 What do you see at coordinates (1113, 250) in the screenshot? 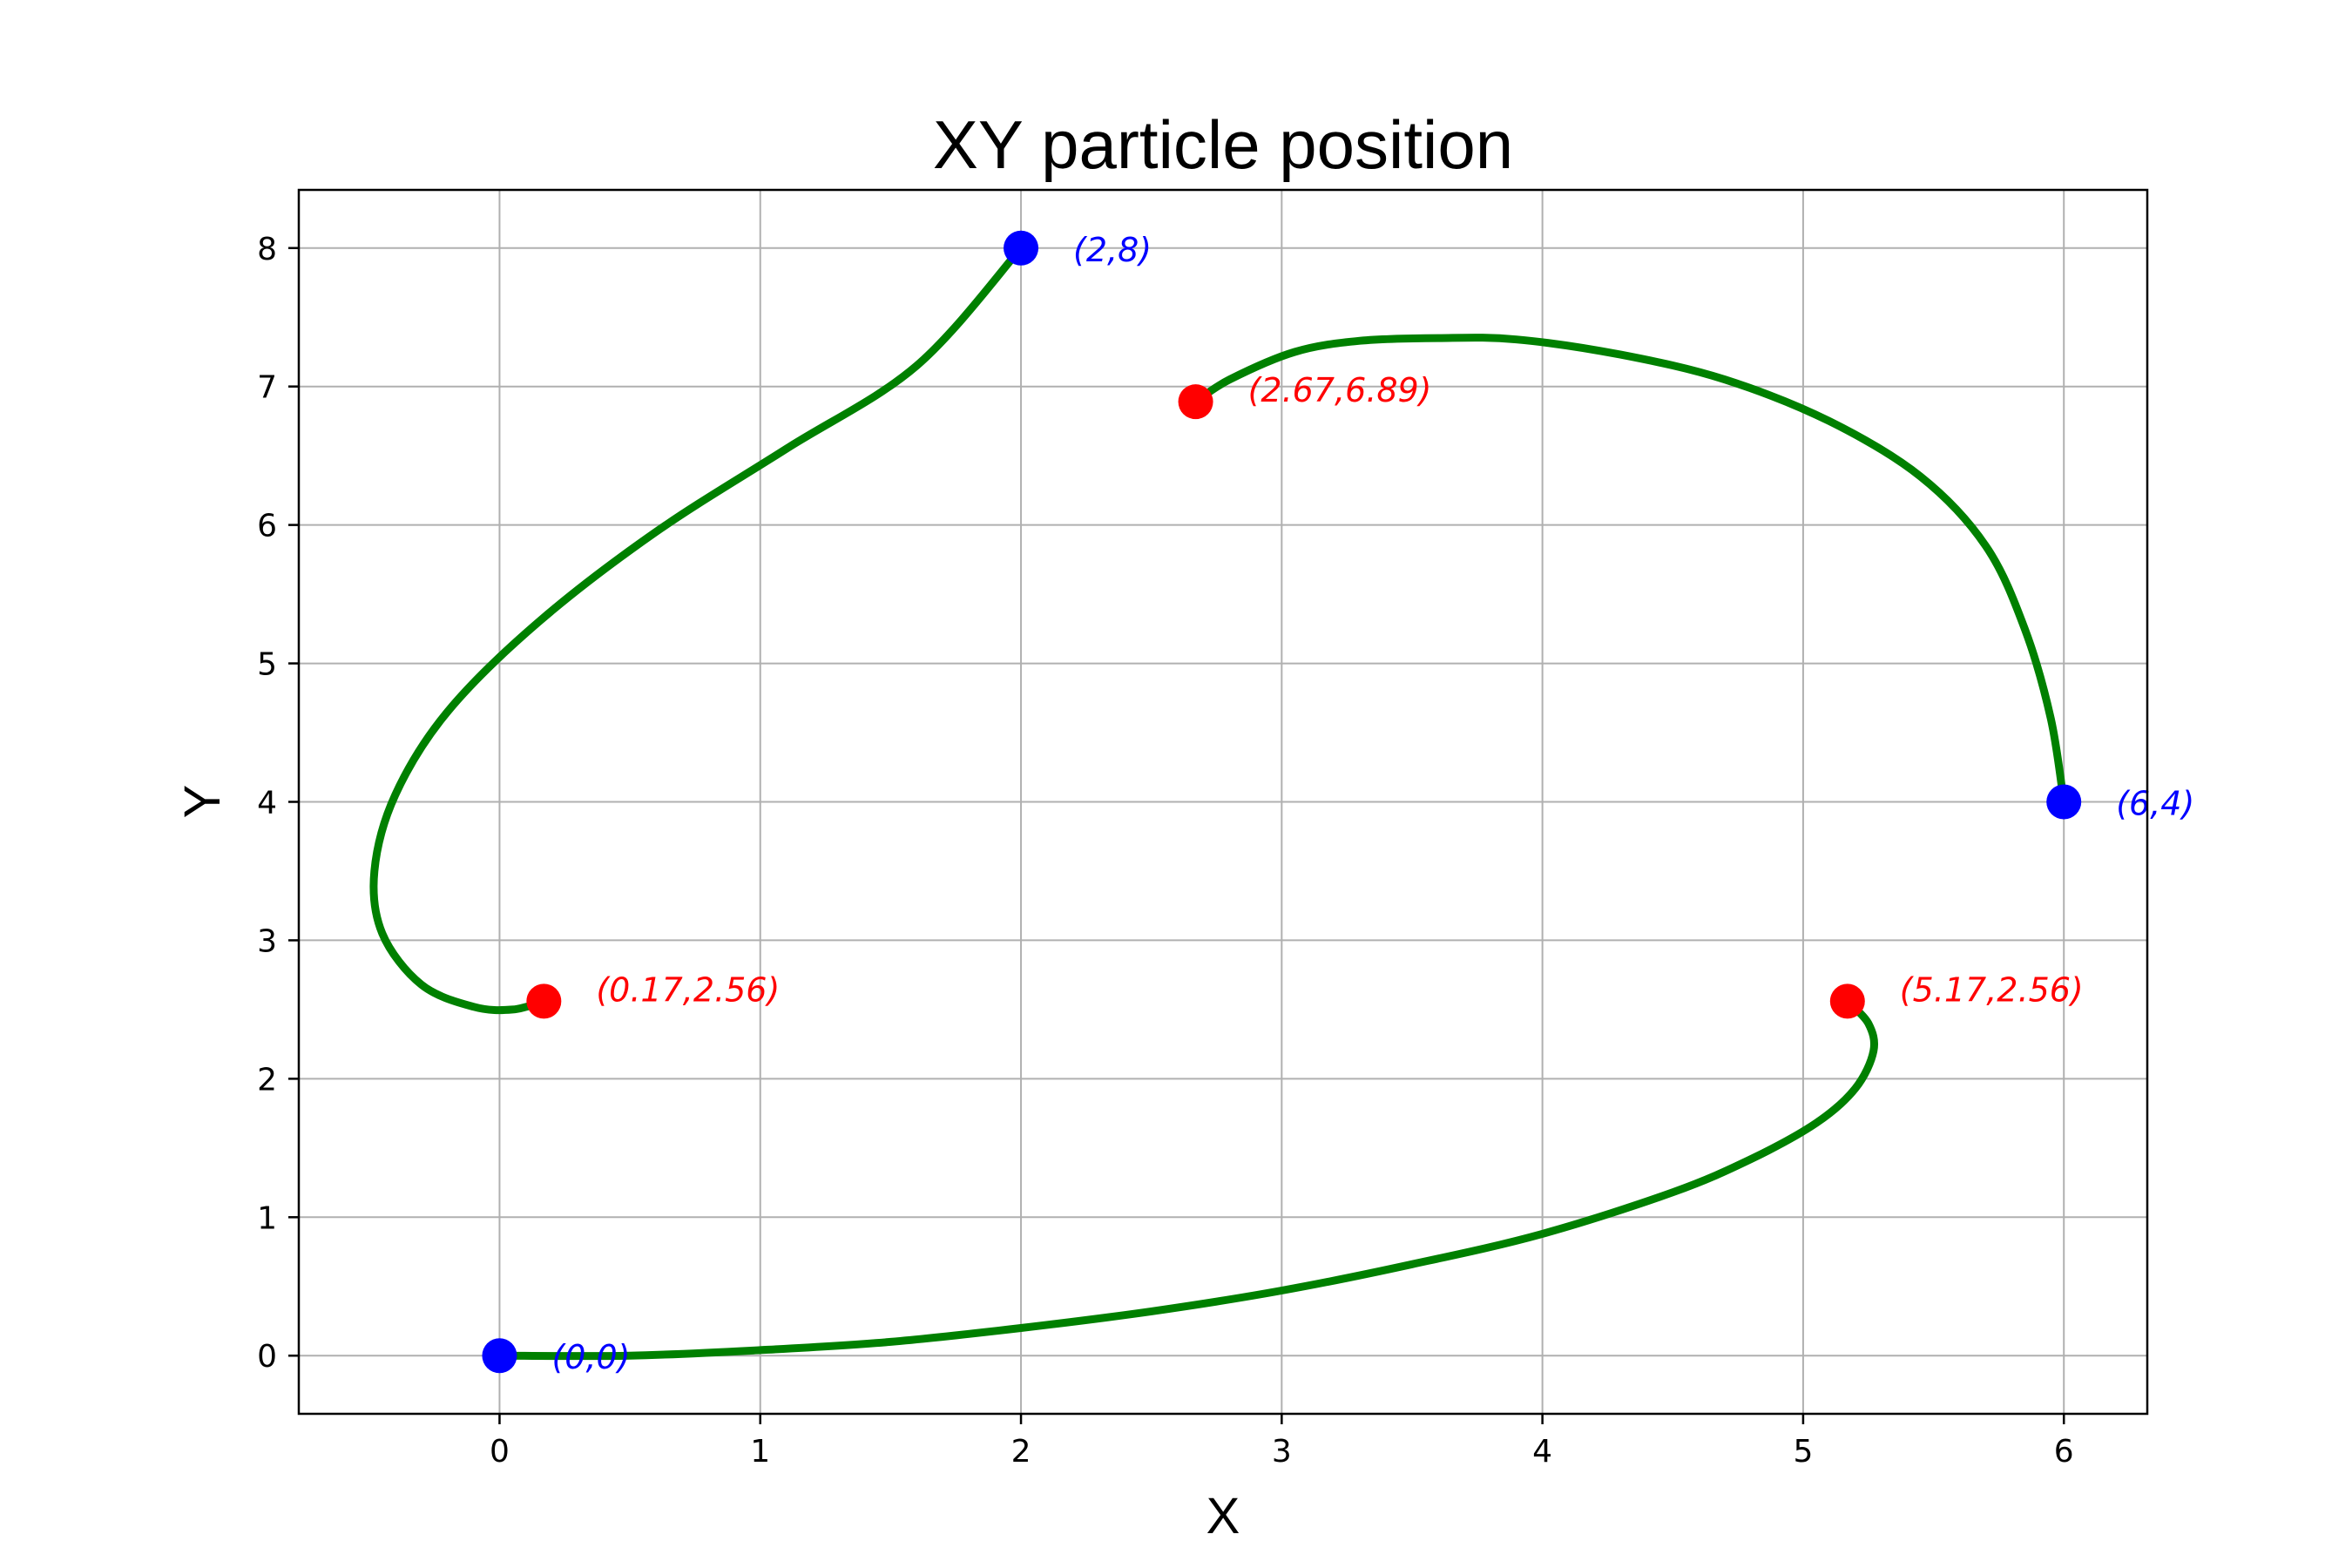
I see `waypoint-label: (2,8)` at bounding box center [1113, 250].